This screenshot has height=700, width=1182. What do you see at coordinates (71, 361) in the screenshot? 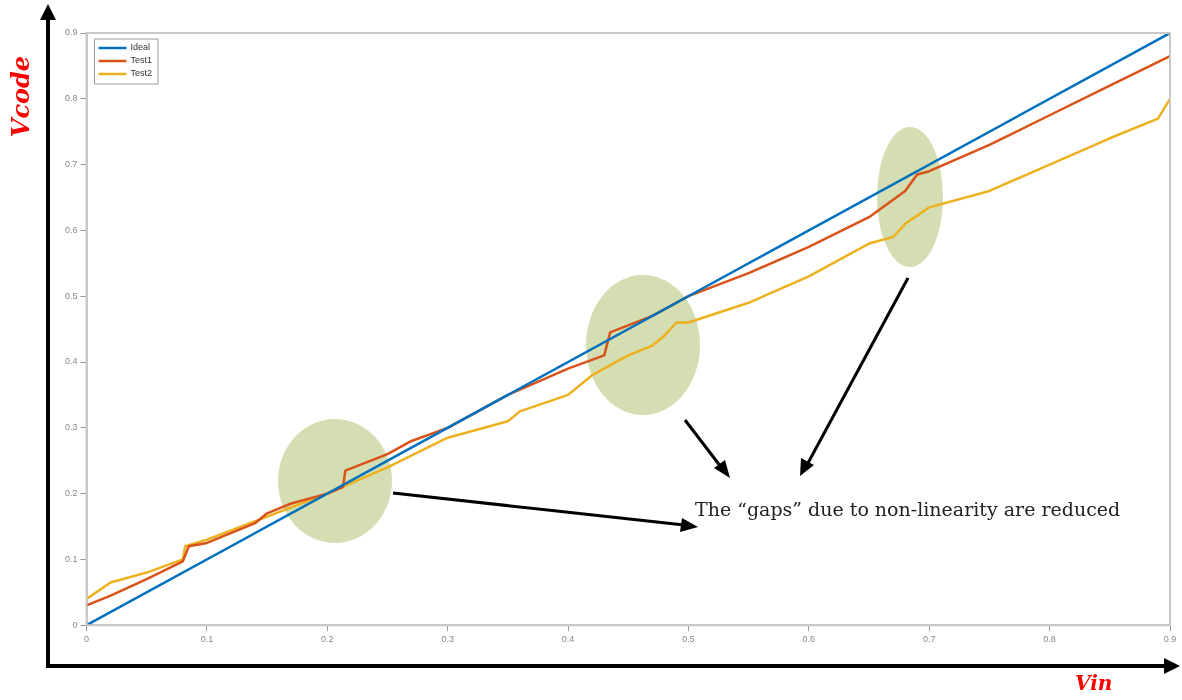
I see `y-tick-label: 0.4` at bounding box center [71, 361].